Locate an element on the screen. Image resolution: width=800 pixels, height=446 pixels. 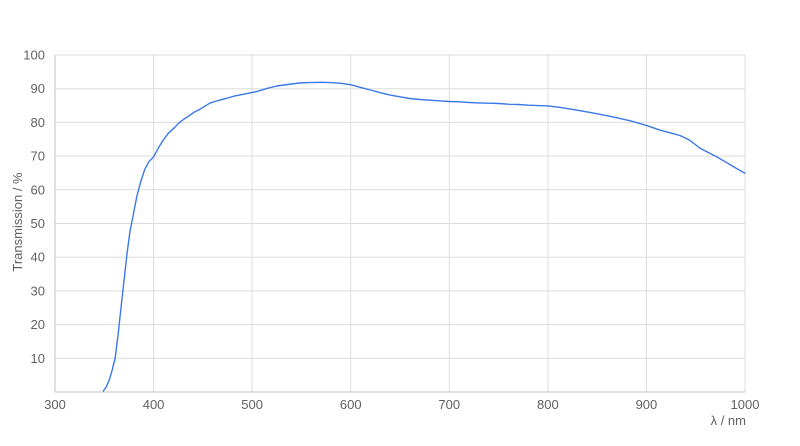
y-tick-label: 50 is located at coordinates (38, 223).